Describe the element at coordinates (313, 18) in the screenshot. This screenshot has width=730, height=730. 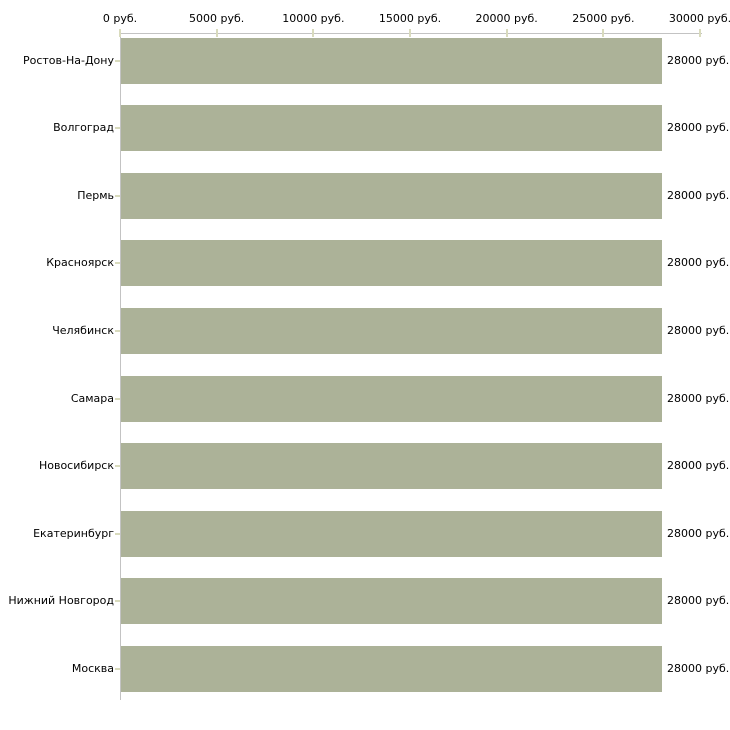
I see `x-axis-tick-label: 10000 руб.` at that location.